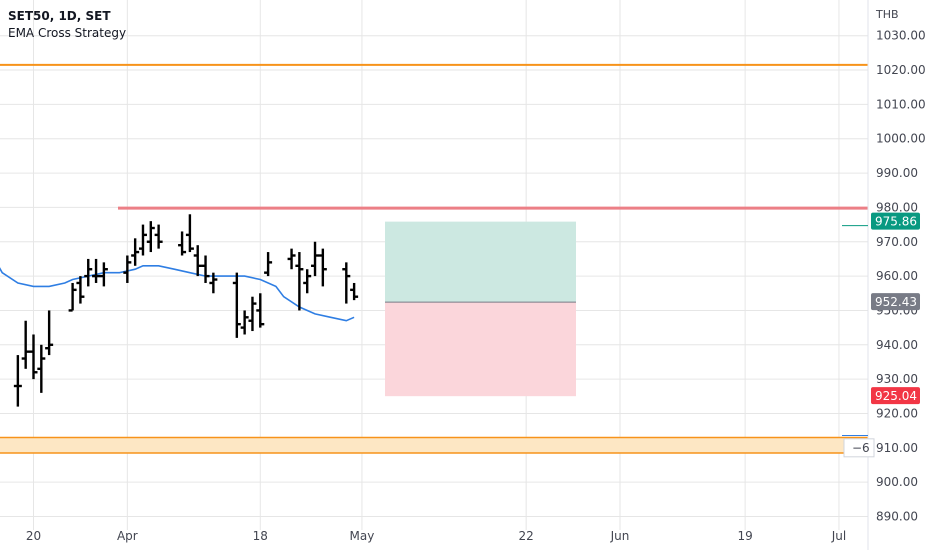 This screenshot has width=932, height=550. Describe the element at coordinates (480, 349) in the screenshot. I see `stop-zone` at that location.